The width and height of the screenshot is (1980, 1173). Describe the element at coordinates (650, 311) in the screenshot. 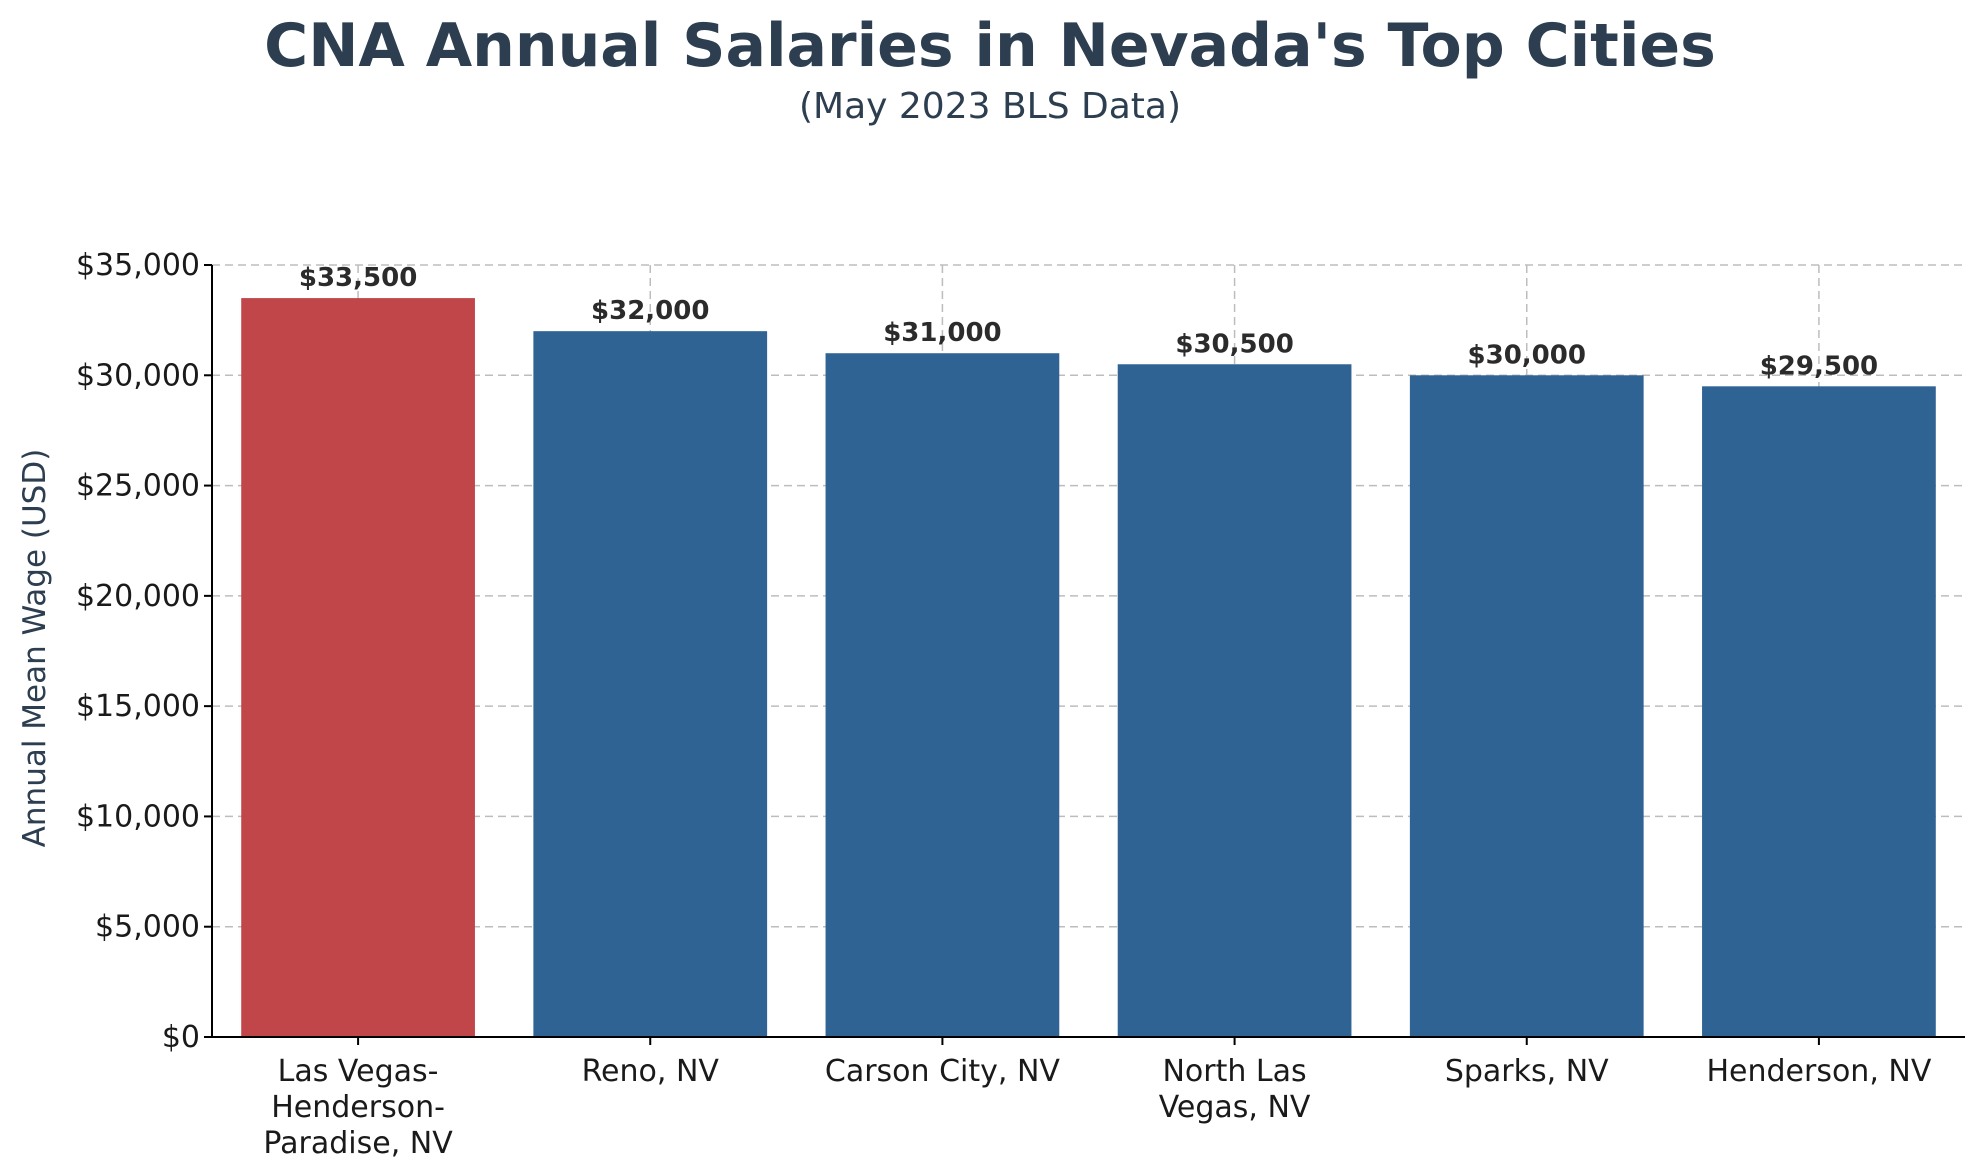

I see `bar-value-label: $32,000` at that location.